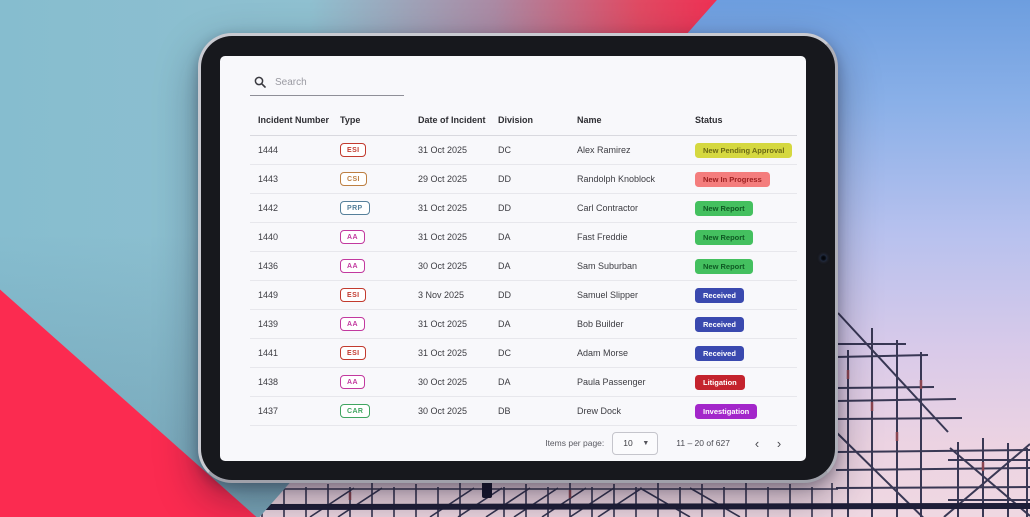 The width and height of the screenshot is (1030, 517). What do you see at coordinates (355, 411) in the screenshot?
I see `type-chip: CAR` at bounding box center [355, 411].